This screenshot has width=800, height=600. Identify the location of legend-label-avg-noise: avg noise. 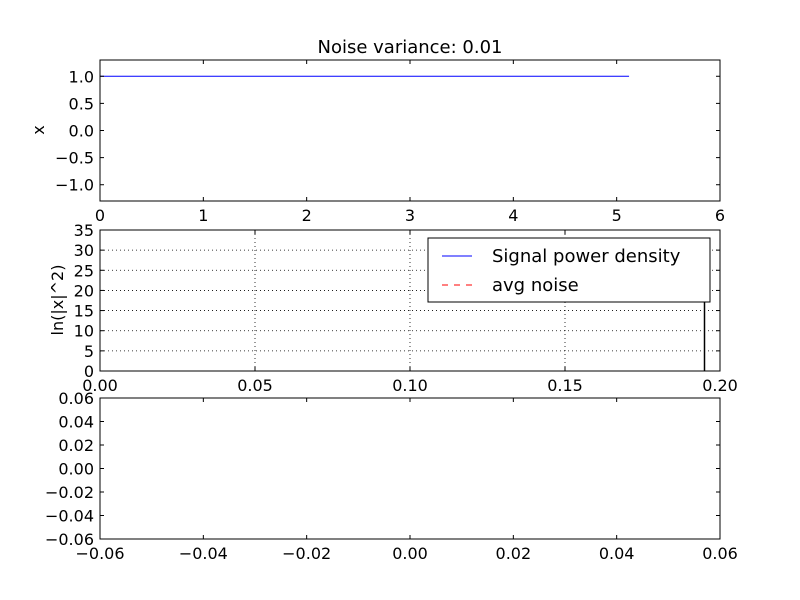
(535, 285).